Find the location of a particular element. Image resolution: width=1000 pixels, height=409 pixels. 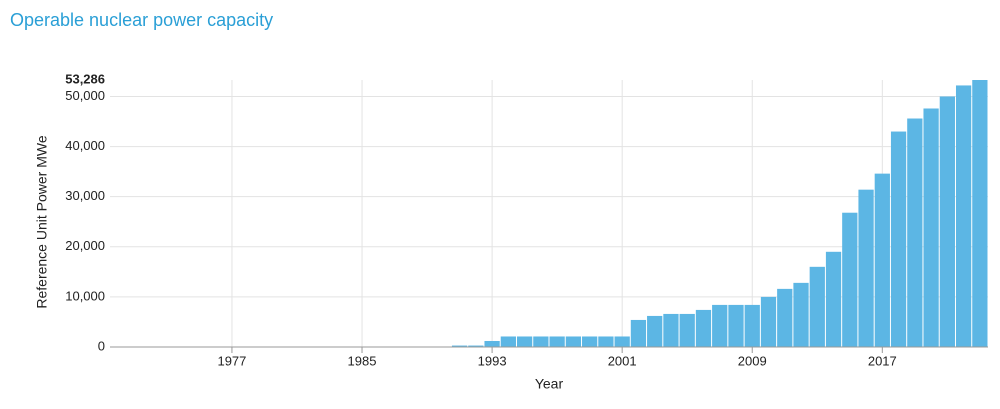

x-tick-label: 2017 is located at coordinates (882, 360).